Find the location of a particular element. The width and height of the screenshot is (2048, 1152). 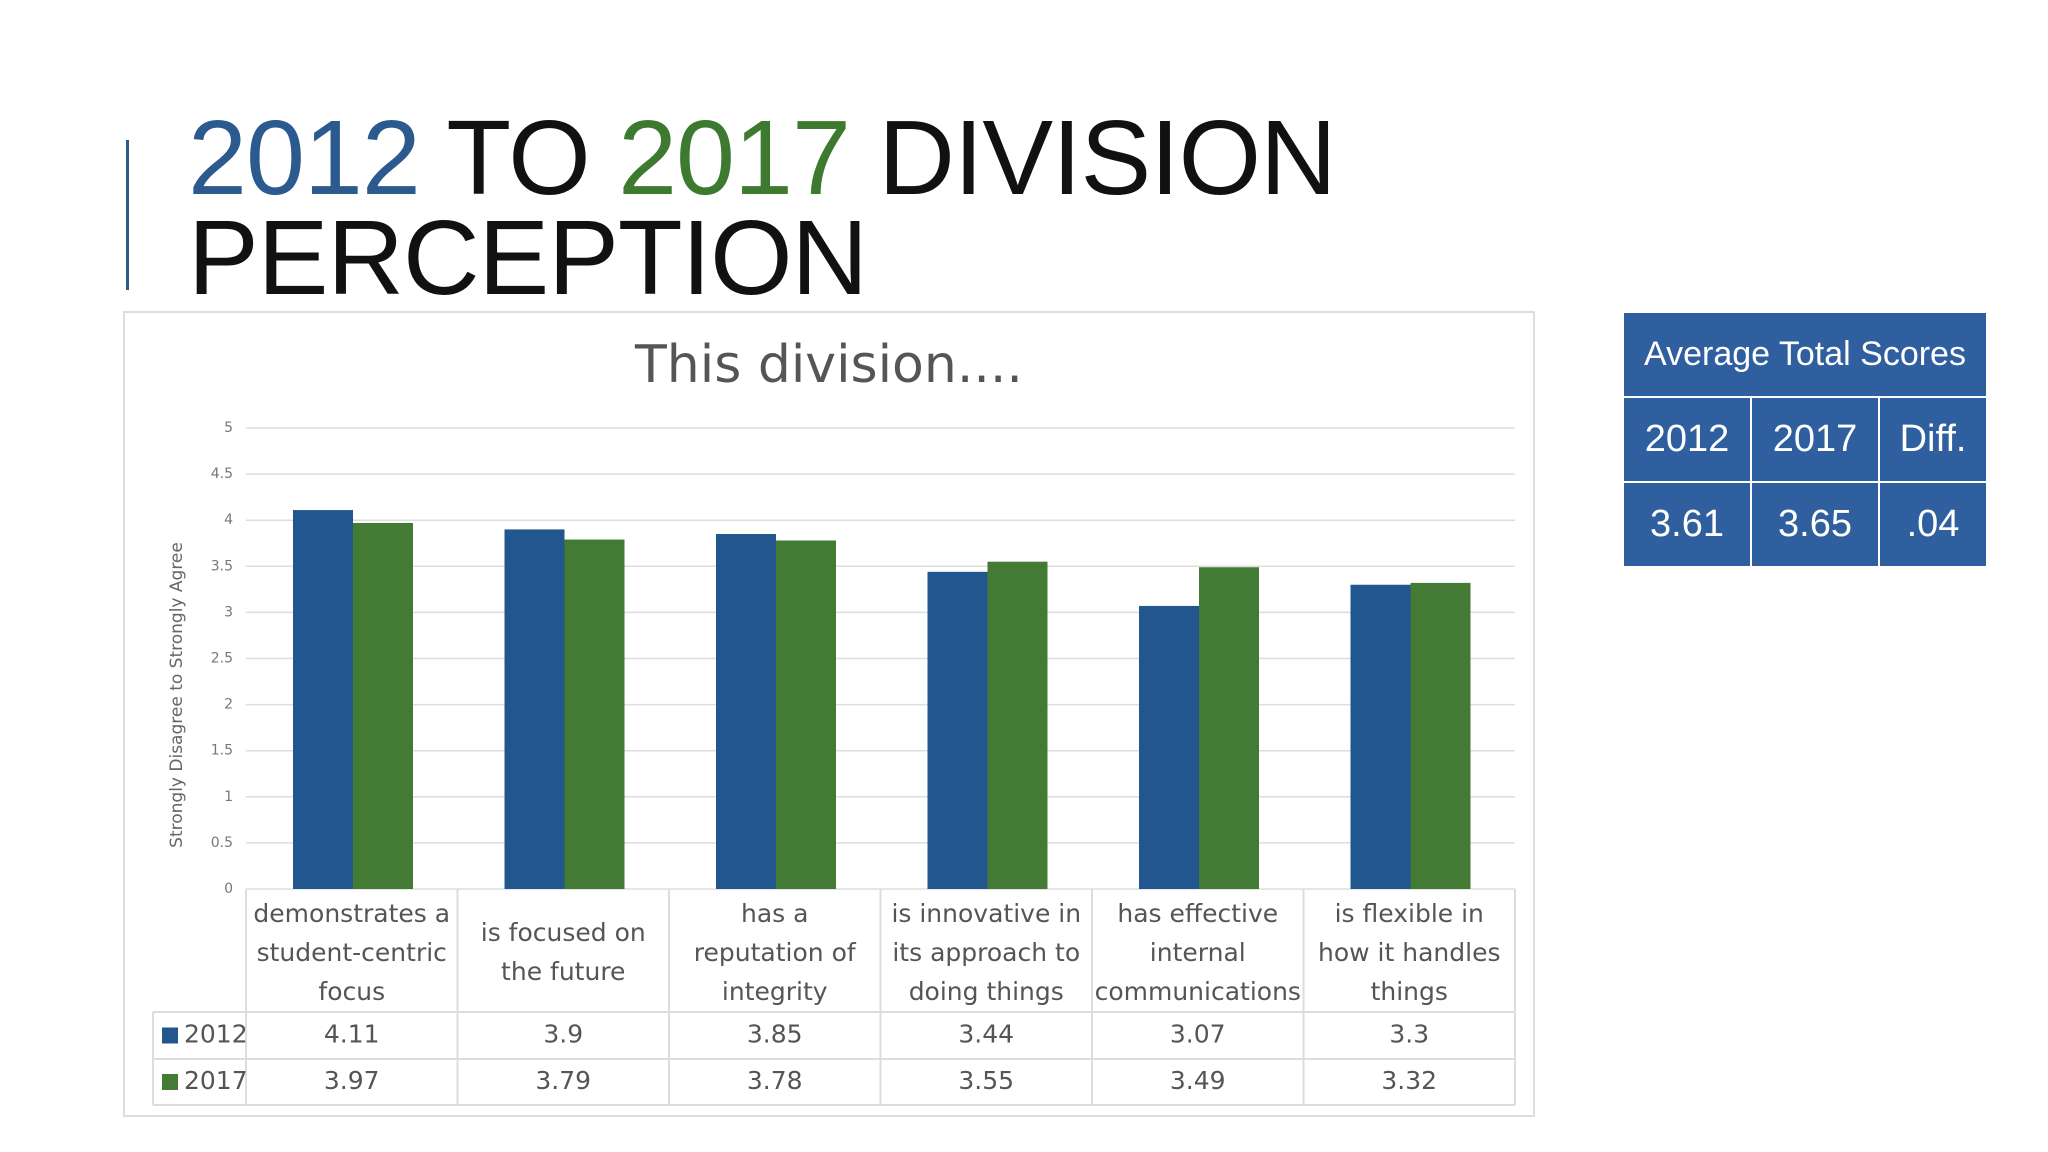

x-tick-label: has a reputation of integrity is located at coordinates (774, 952).